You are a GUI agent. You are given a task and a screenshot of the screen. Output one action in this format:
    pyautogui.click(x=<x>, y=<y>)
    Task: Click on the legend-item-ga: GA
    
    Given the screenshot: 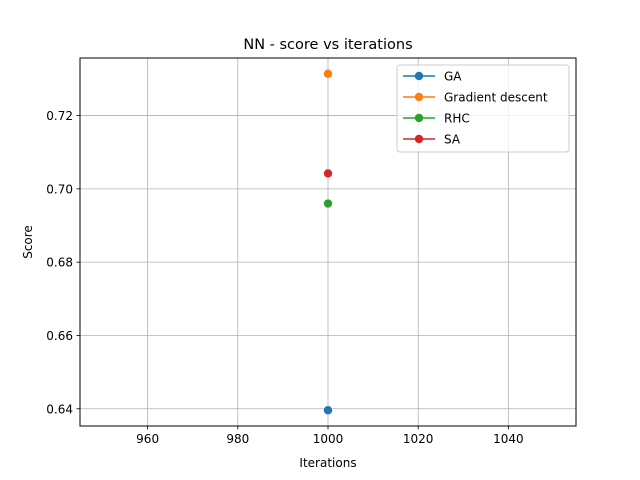 What is the action you would take?
    pyautogui.click(x=432, y=77)
    